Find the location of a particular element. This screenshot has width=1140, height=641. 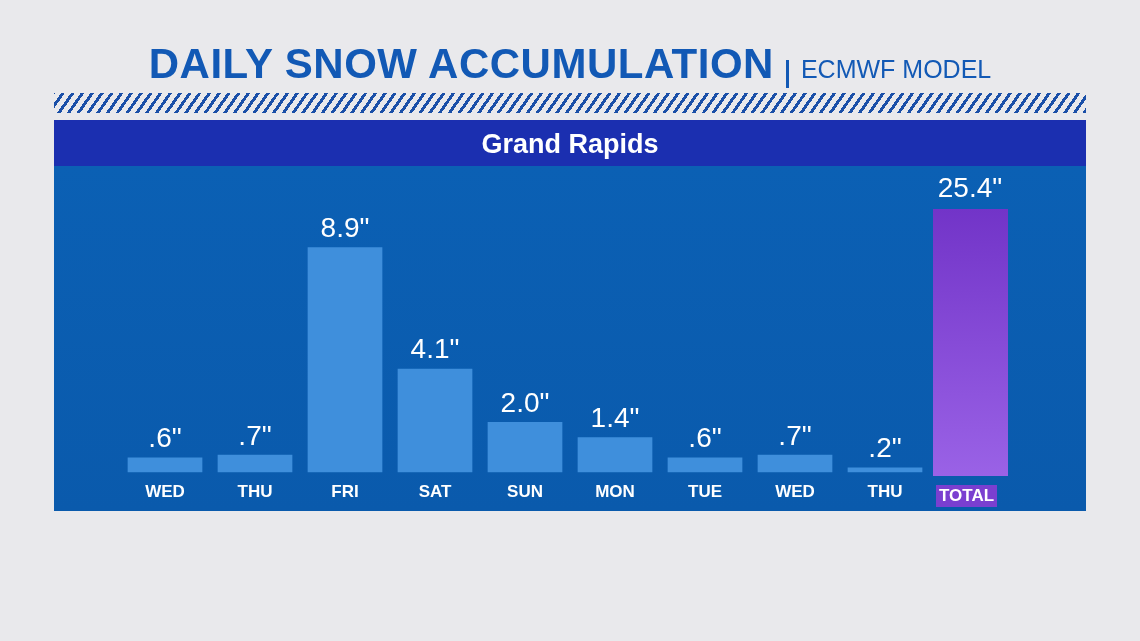

x-tick-label: TUE is located at coordinates (705, 492).